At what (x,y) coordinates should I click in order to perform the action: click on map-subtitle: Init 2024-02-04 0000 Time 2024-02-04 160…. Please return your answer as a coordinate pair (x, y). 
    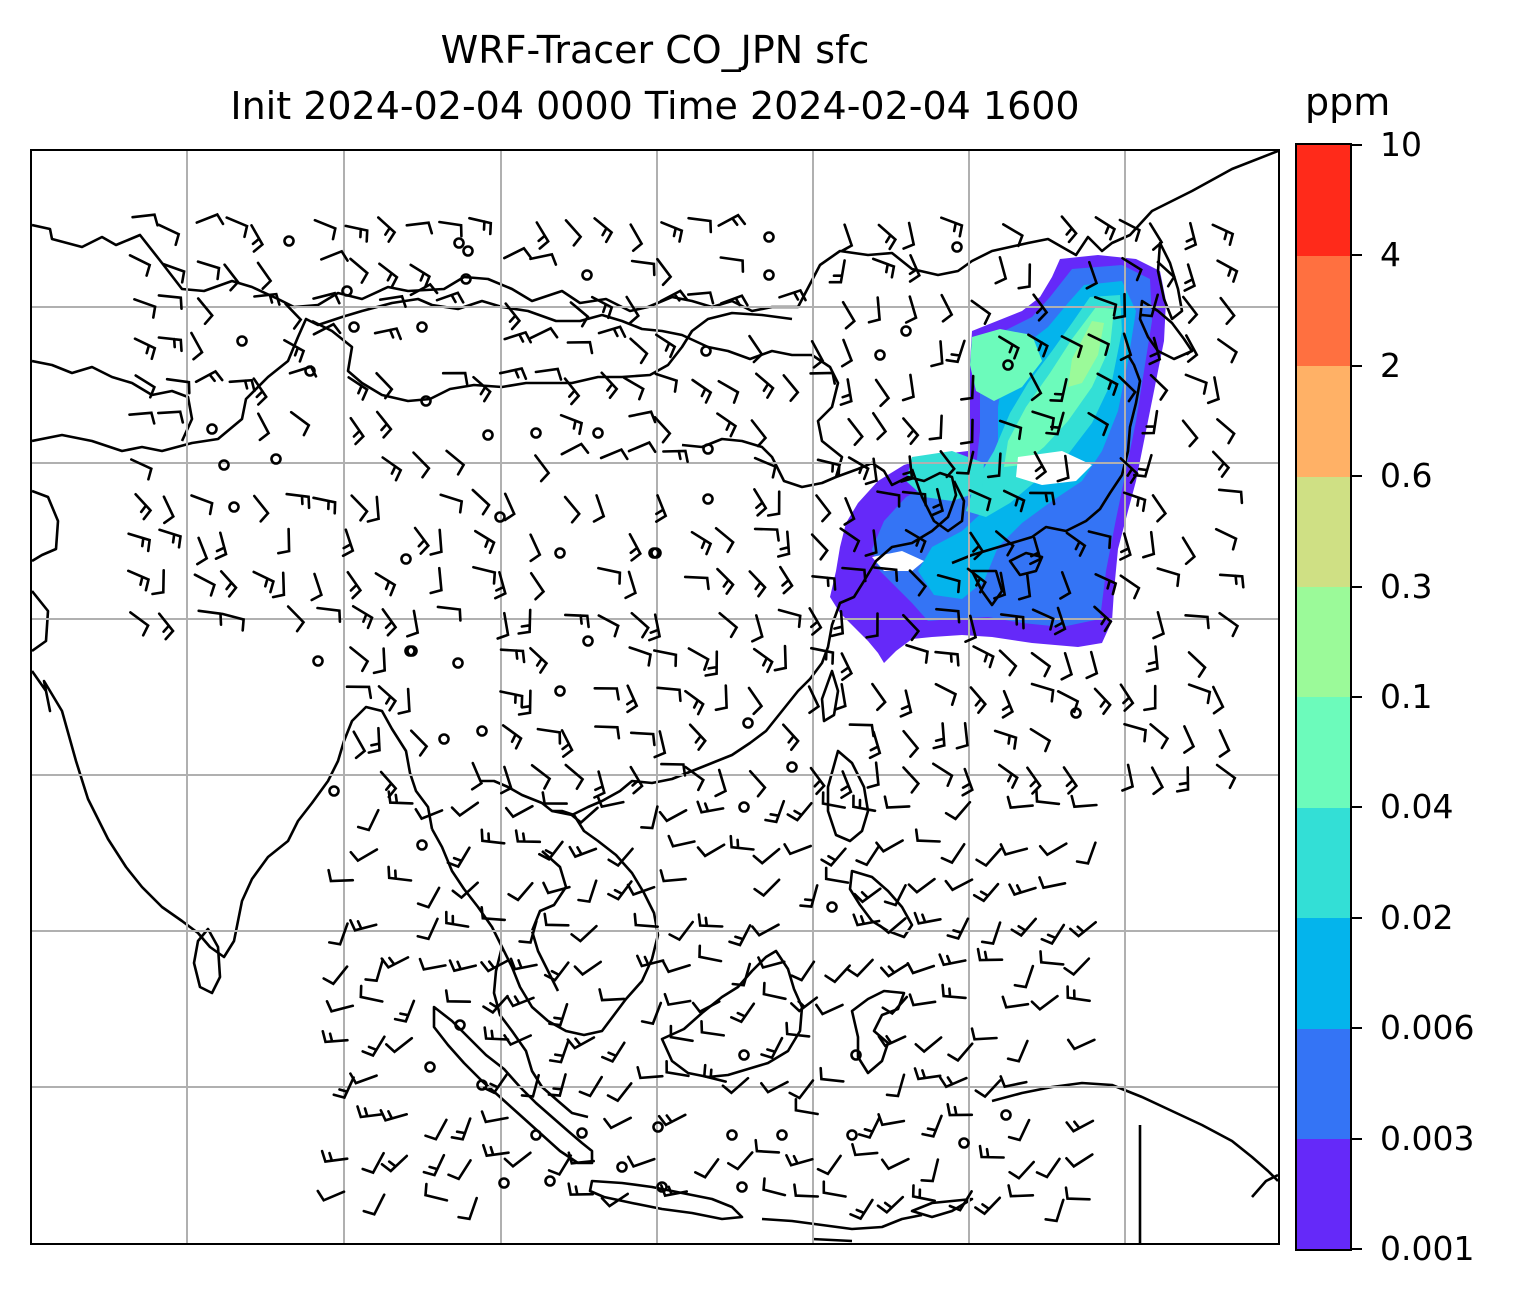
    Looking at the image, I should click on (655, 106).